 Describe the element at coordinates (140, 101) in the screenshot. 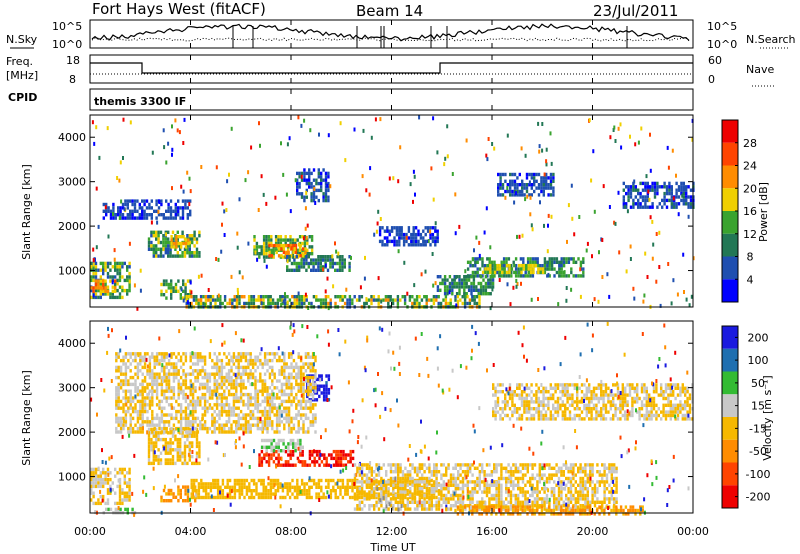

I see `cpid-text: themis 3300 IF` at that location.